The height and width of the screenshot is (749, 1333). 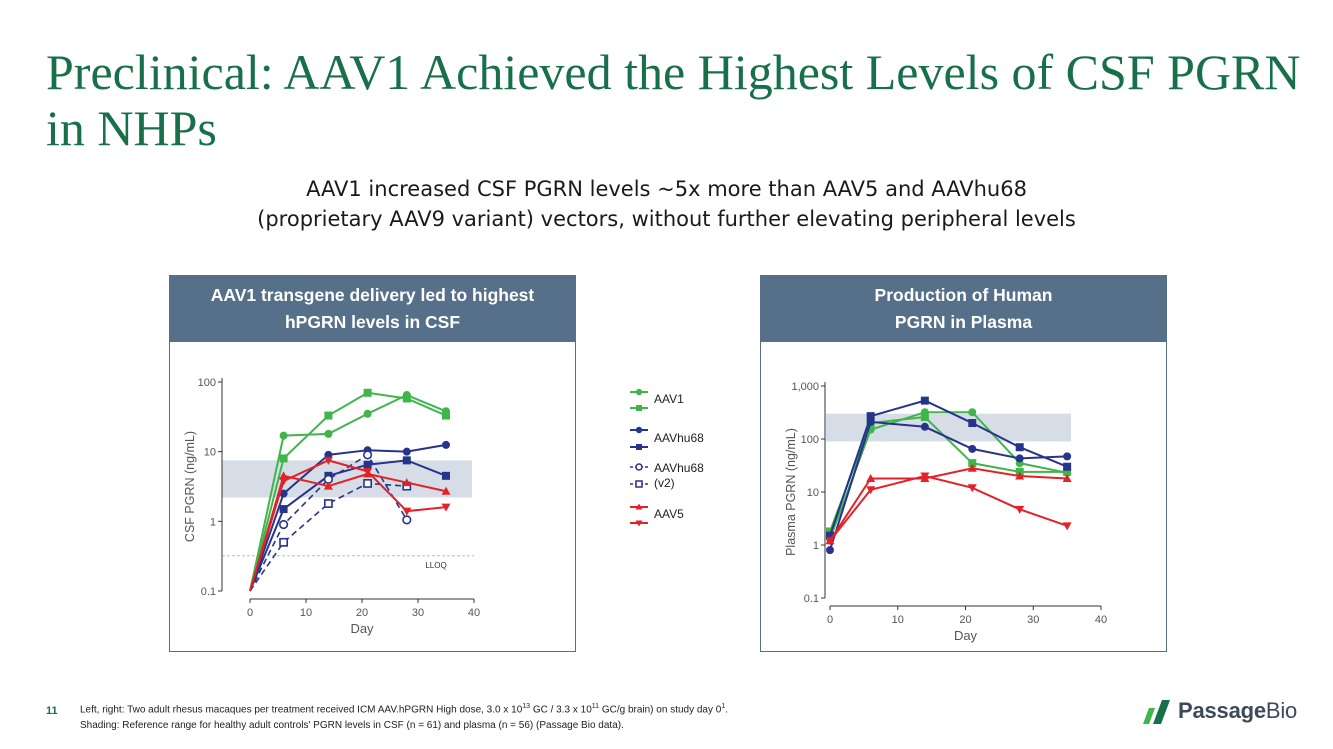 I want to click on footnote-line-1-d: ., so click(x=727, y=710).